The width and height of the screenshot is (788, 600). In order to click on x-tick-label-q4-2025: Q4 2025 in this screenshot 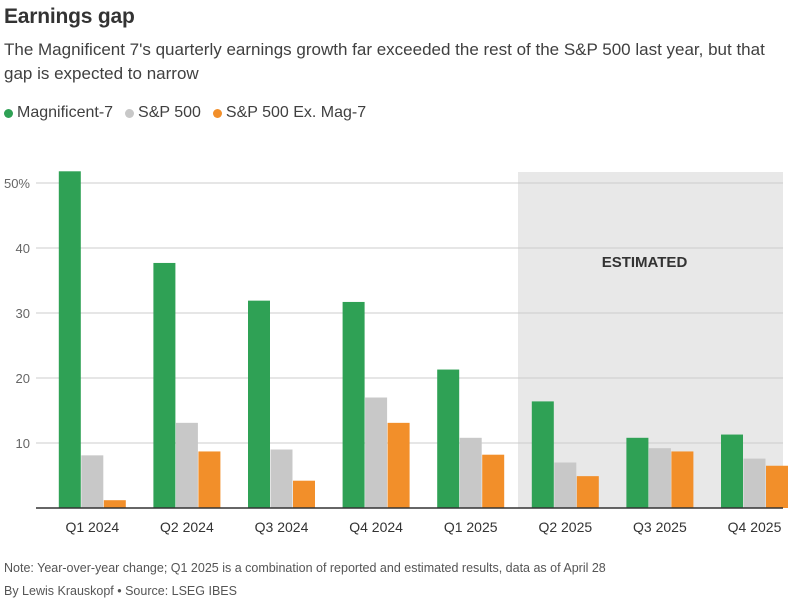, I will do `click(755, 527)`.